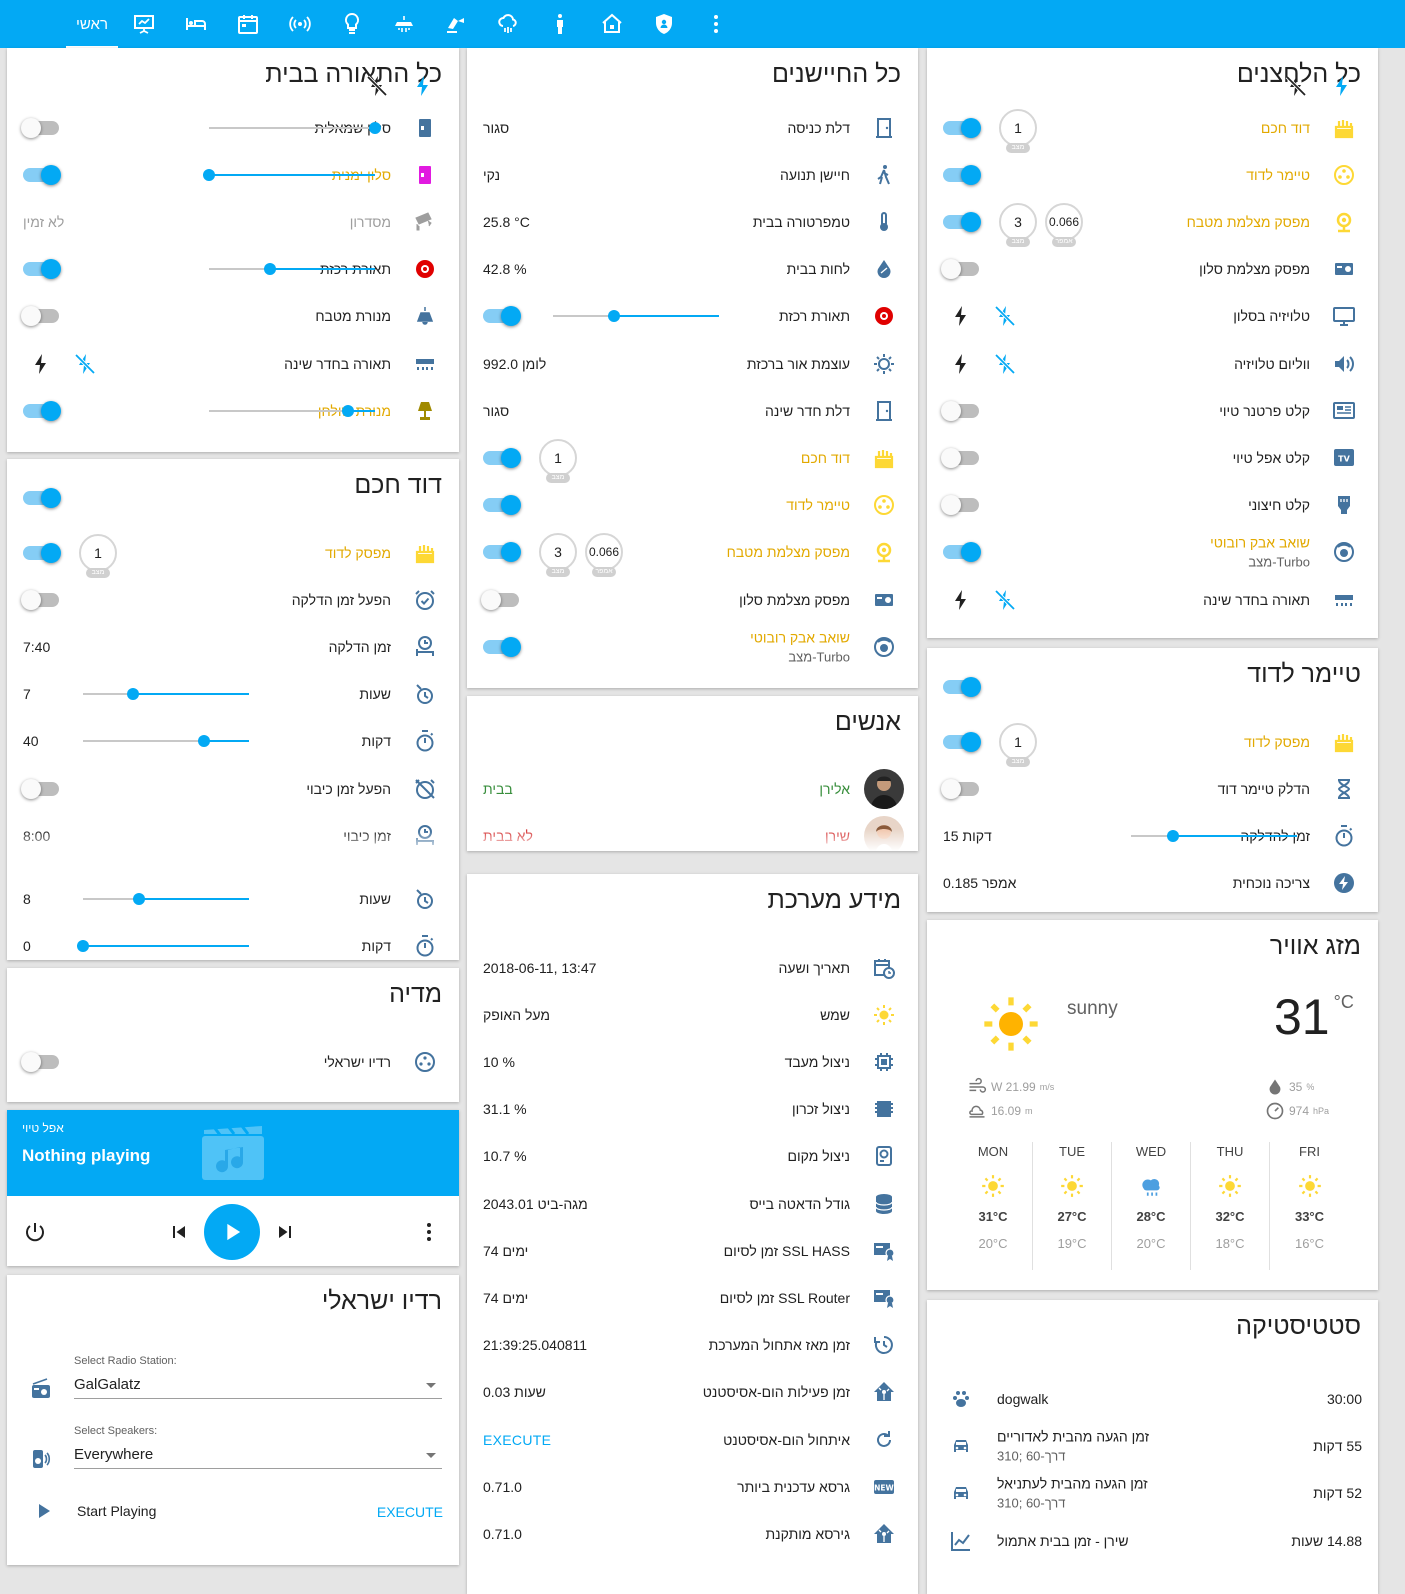 The height and width of the screenshot is (1594, 1405). Describe the element at coordinates (1073, 1445) in the screenshot. I see `entity-name: זמן הגעה מהבית לאדוריים דרך-60 ;310` at that location.